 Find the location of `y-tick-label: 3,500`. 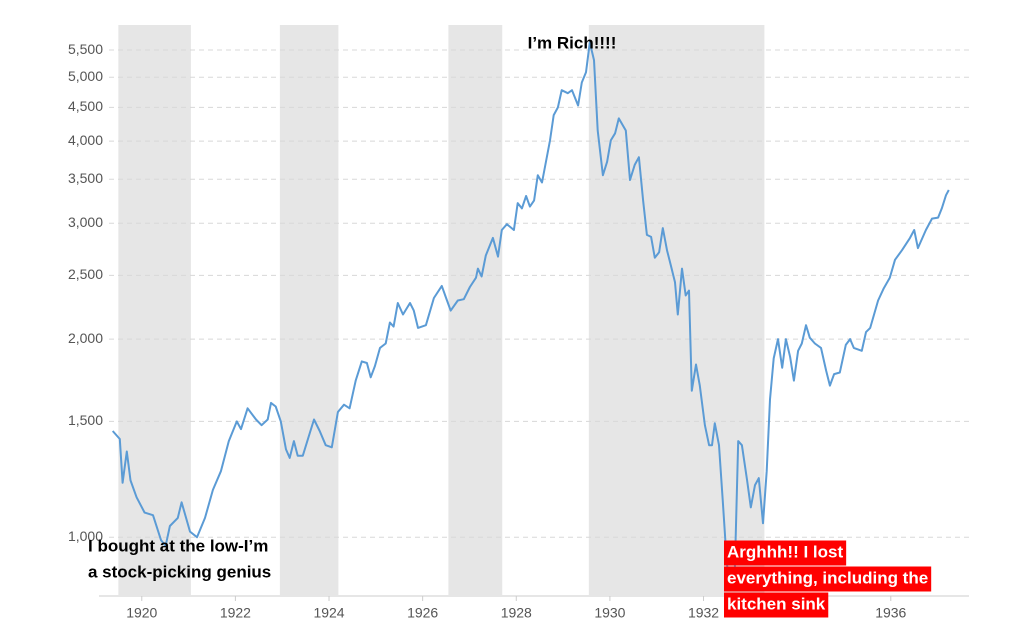

y-tick-label: 3,500 is located at coordinates (85, 178).